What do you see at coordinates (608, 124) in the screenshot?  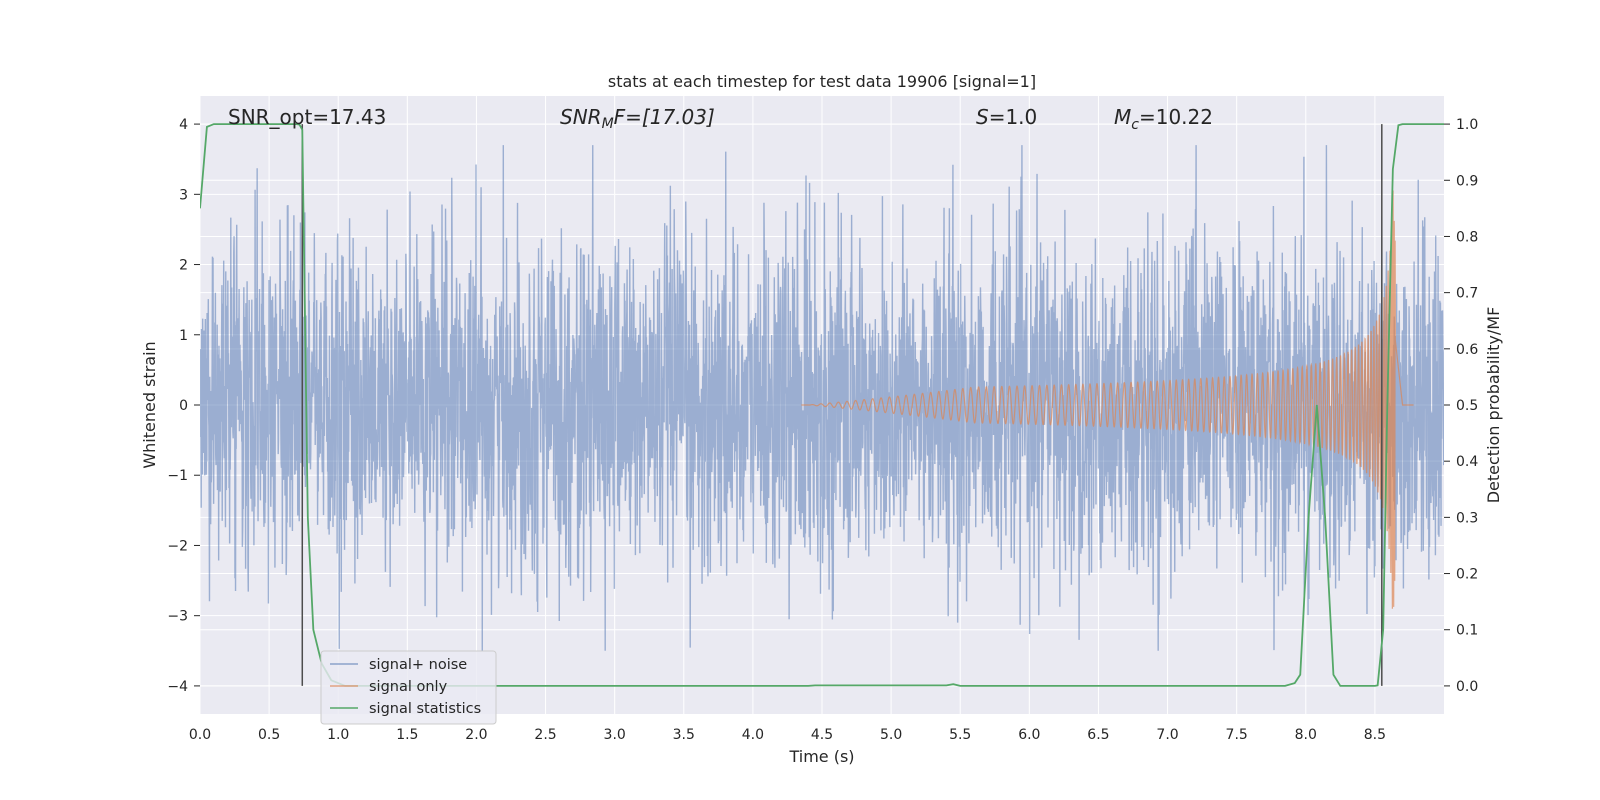 I see `annotation-snr-mf-sub: M` at bounding box center [608, 124].